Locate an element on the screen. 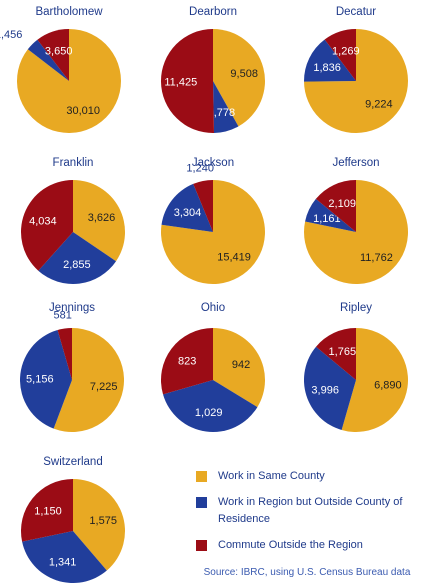 The image size is (421, 583). pie-slice-jennings-outside-region is located at coordinates (64, 354).